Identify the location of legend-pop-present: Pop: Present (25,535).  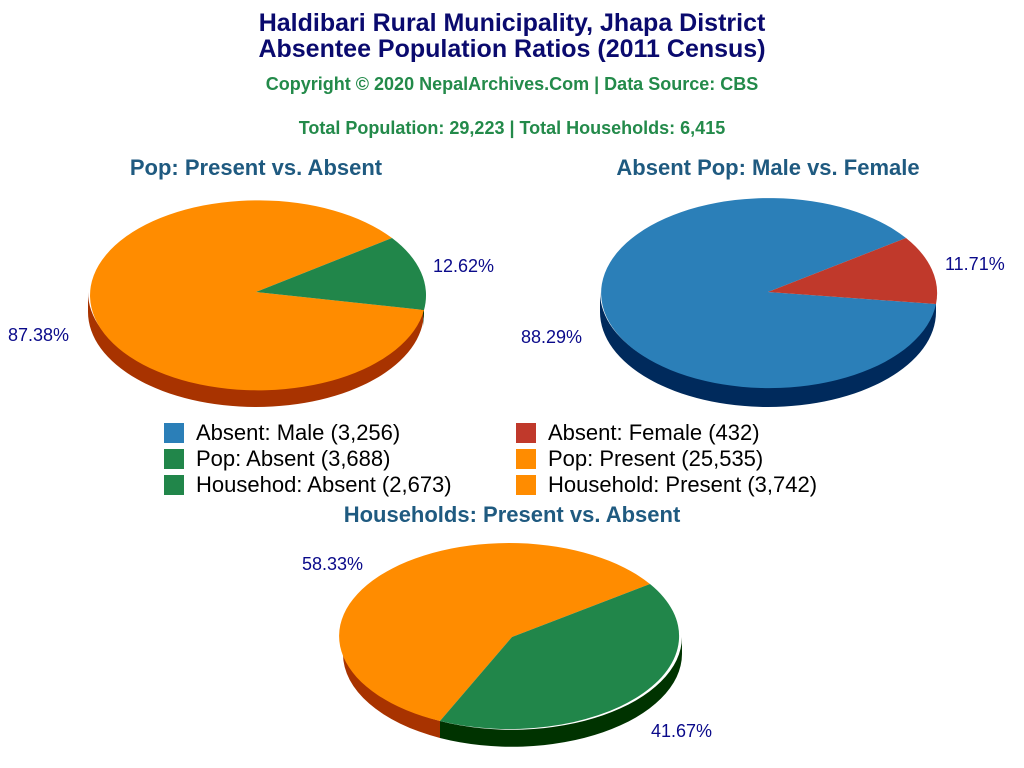
(639, 459).